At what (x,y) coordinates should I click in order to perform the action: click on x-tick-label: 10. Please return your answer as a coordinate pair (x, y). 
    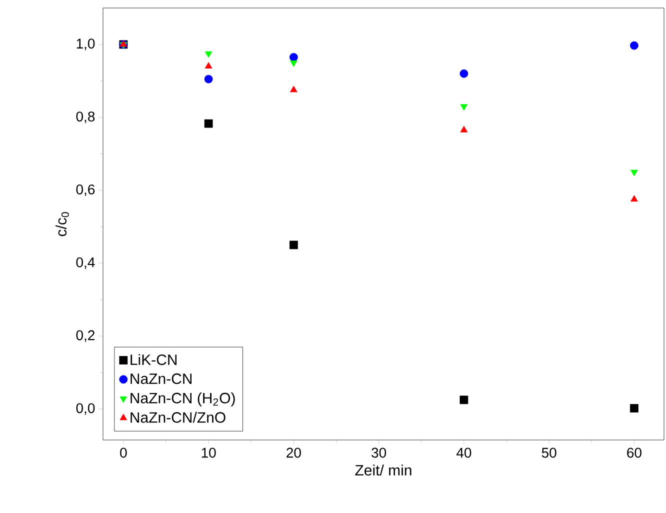
    Looking at the image, I should click on (209, 453).